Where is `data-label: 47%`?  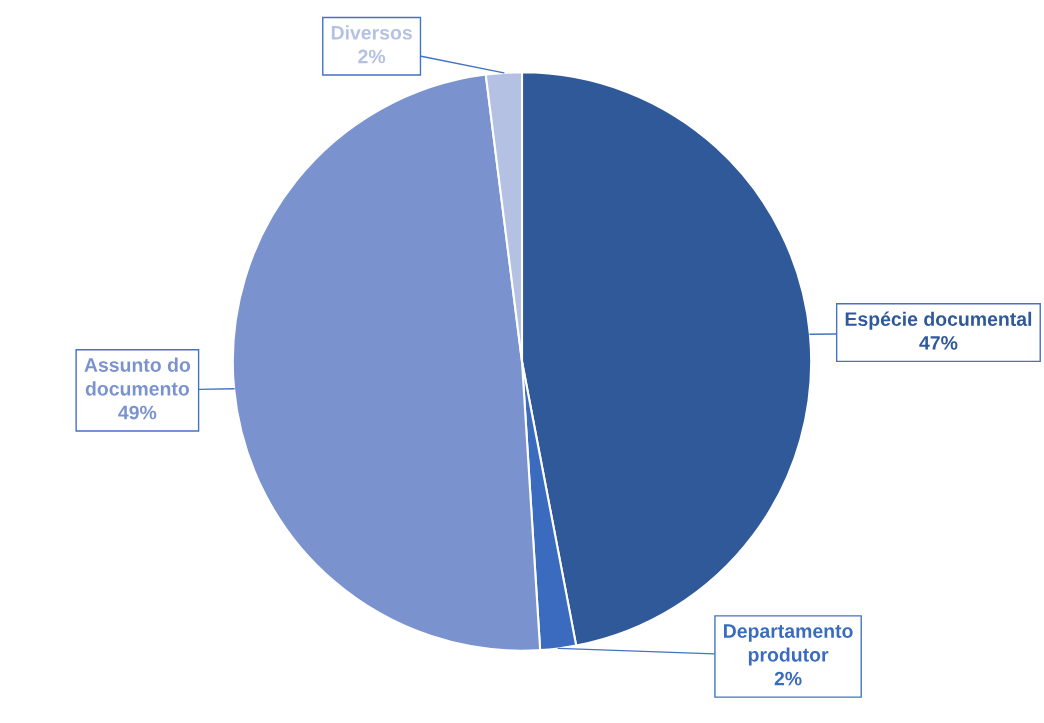 data-label: 47% is located at coordinates (938, 343).